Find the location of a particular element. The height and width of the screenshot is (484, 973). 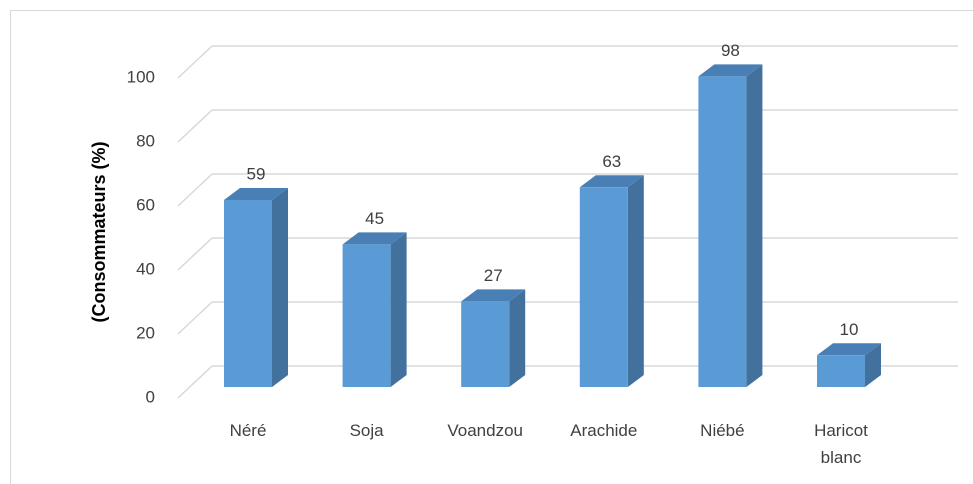

y-tick-label: 20 is located at coordinates (145, 332).